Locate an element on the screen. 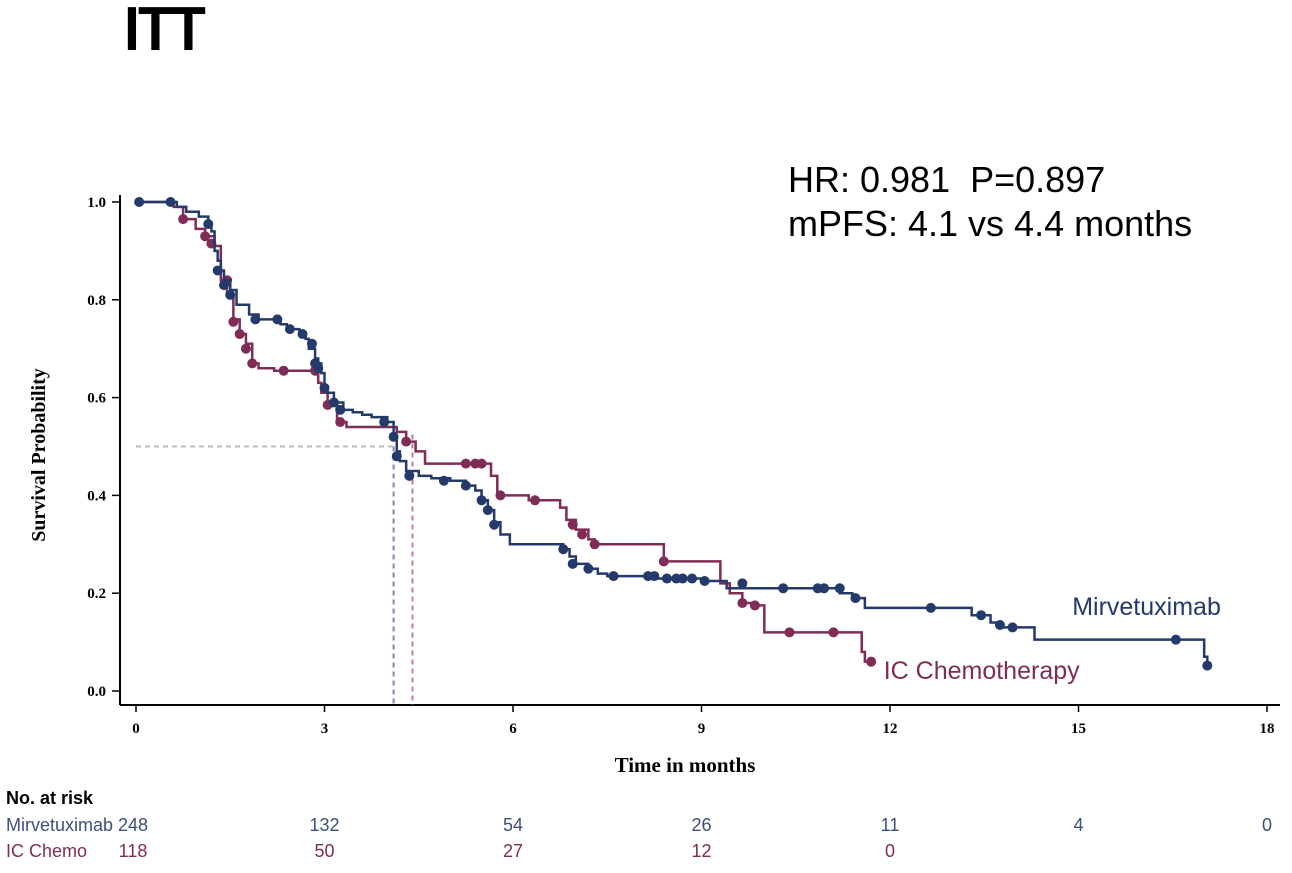  y-tick-label: 0.6 is located at coordinates (96, 399).